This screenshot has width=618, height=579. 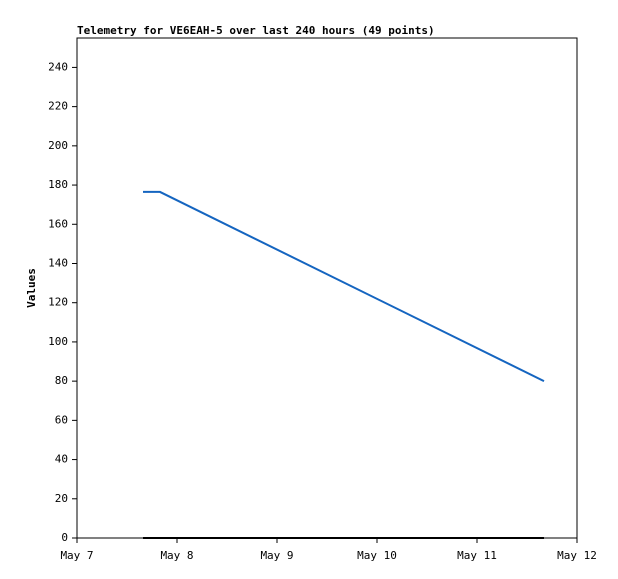 I want to click on x-tick-label: May 7, so click(x=76, y=555).